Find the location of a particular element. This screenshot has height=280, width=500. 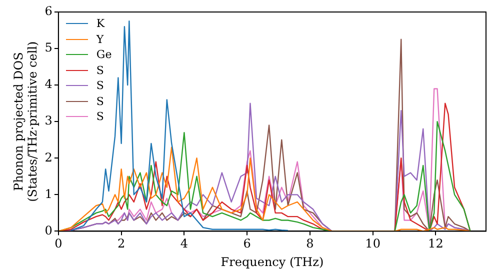

y-tick-label: 6 is located at coordinates (48, 11).